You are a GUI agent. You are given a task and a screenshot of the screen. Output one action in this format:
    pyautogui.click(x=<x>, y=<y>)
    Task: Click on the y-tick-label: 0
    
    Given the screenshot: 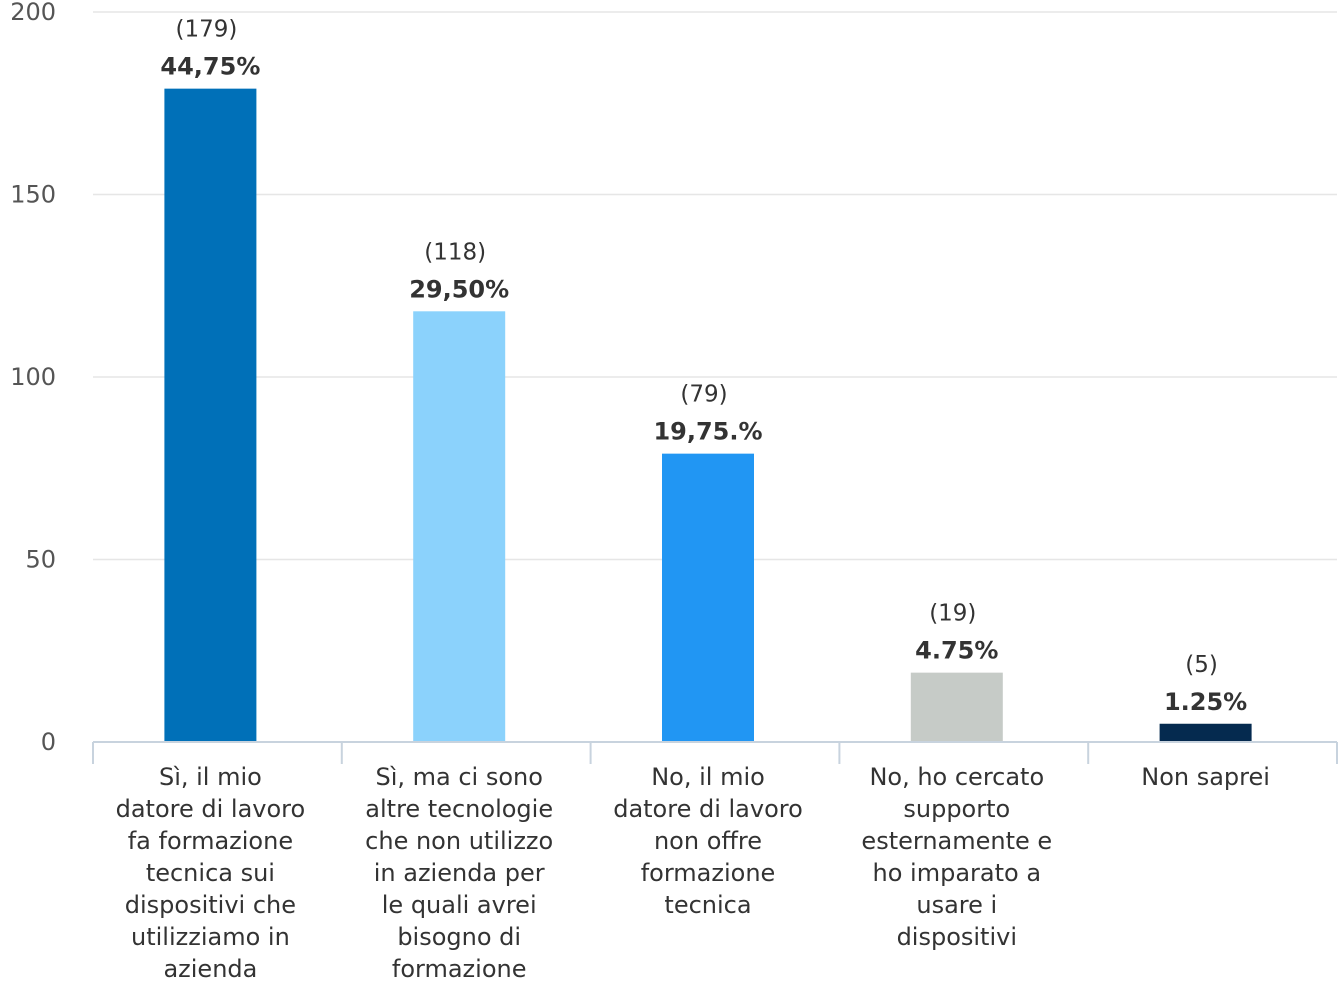 What is the action you would take?
    pyautogui.click(x=48, y=742)
    